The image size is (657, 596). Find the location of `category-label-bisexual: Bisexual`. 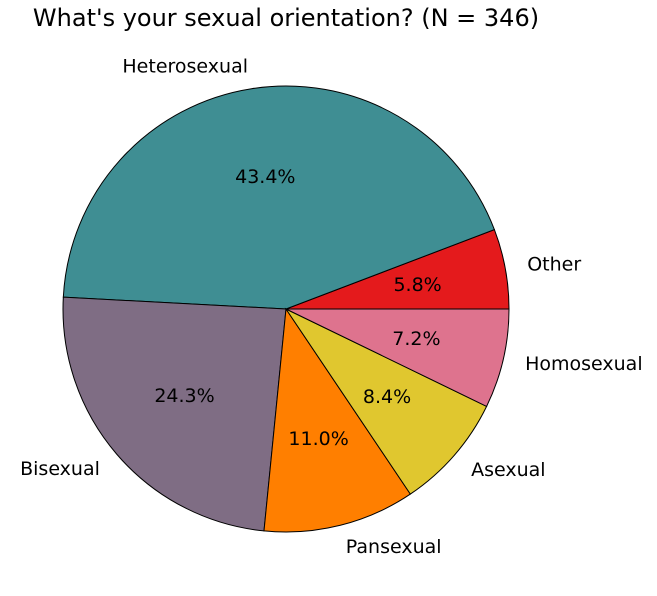

category-label-bisexual: Bisexual is located at coordinates (60, 469).